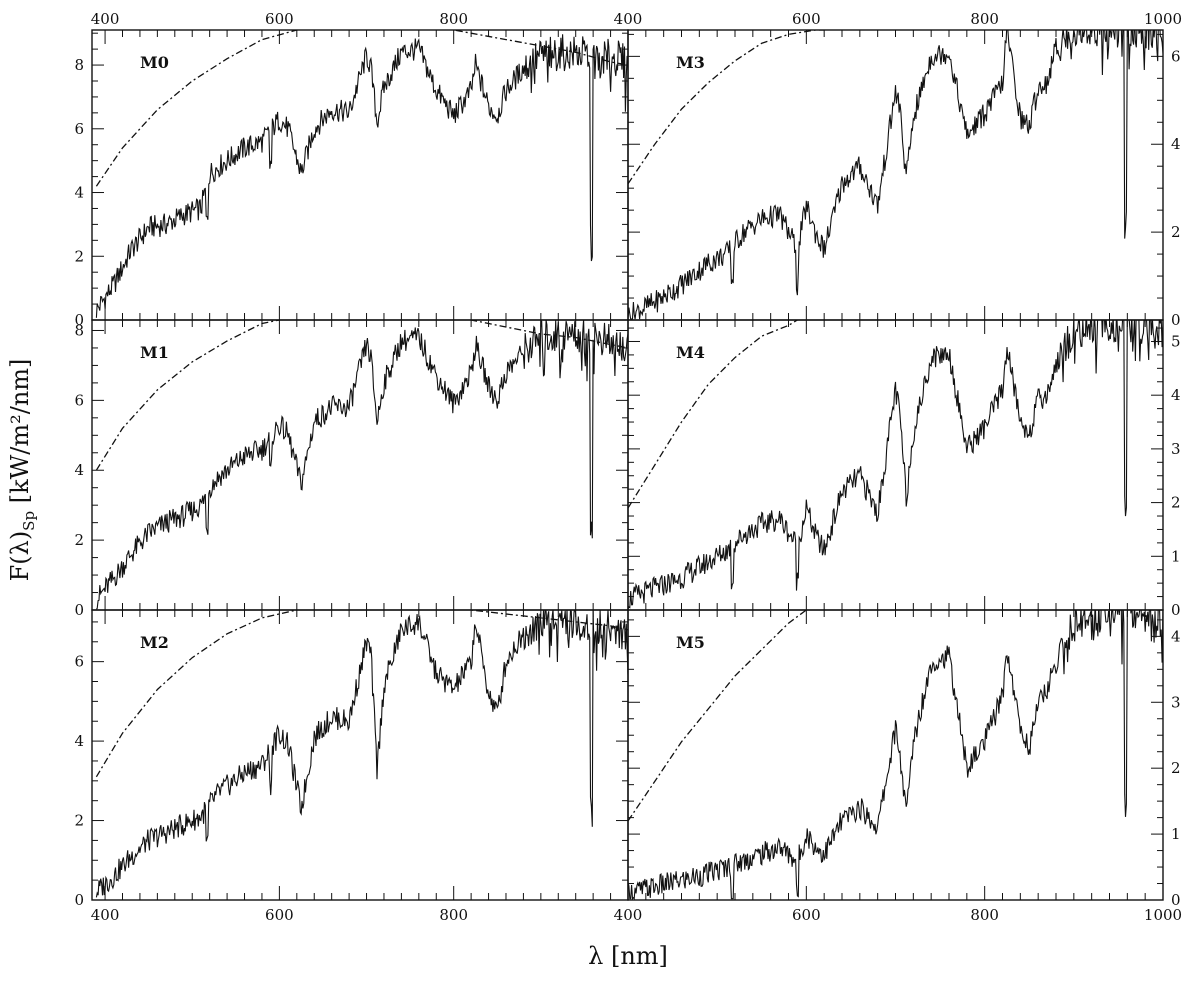 Image resolution: width=1200 pixels, height=982 pixels. Describe the element at coordinates (690, 352) in the screenshot. I see `panel-label: M4` at that location.